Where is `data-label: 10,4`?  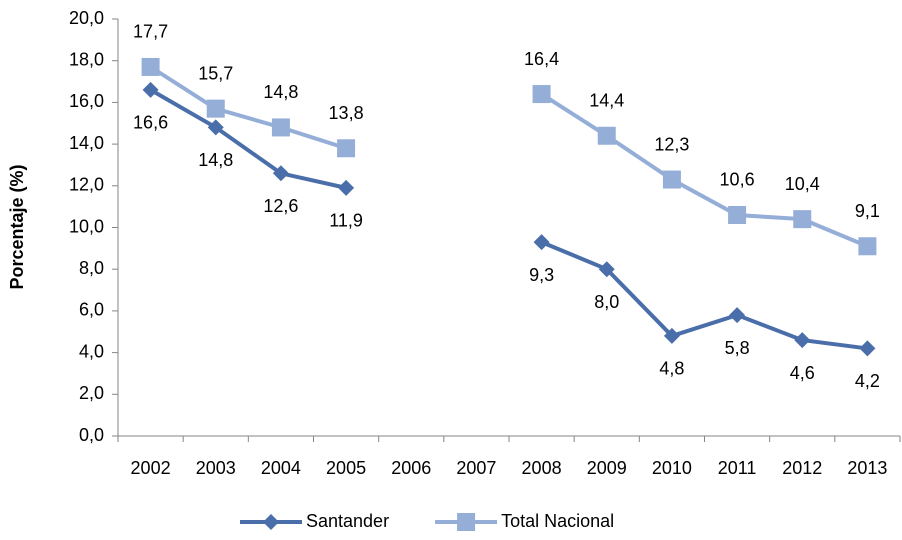
data-label: 10,4 is located at coordinates (802, 184).